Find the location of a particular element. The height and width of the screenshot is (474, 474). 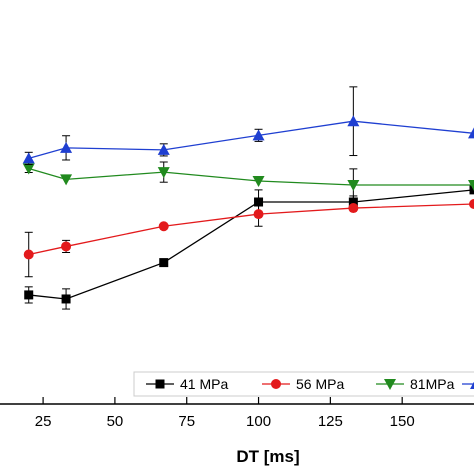

legend: 41 MPa 56 MPa 81MPa is located at coordinates (303, 384).